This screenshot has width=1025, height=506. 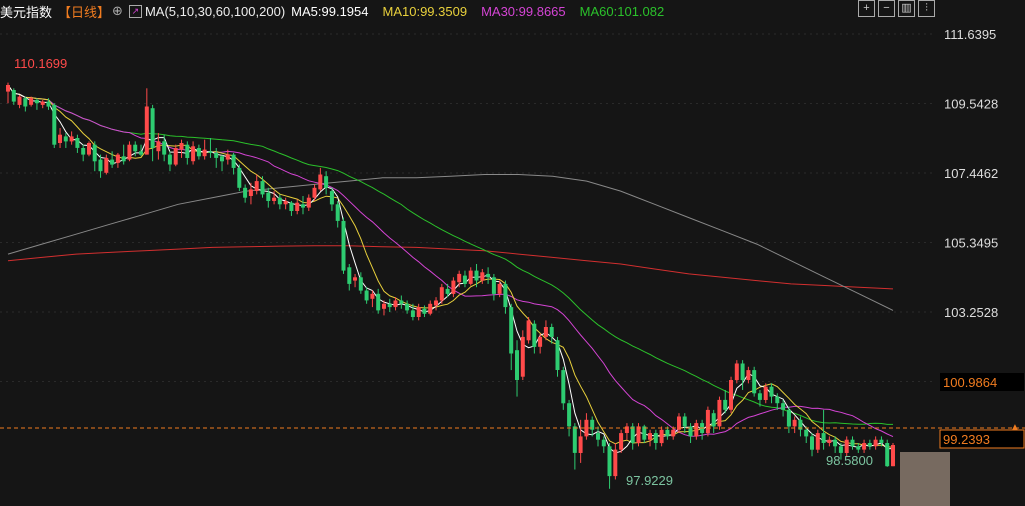 What do you see at coordinates (886, 8) in the screenshot?
I see `zoom-out-icon: −` at bounding box center [886, 8].